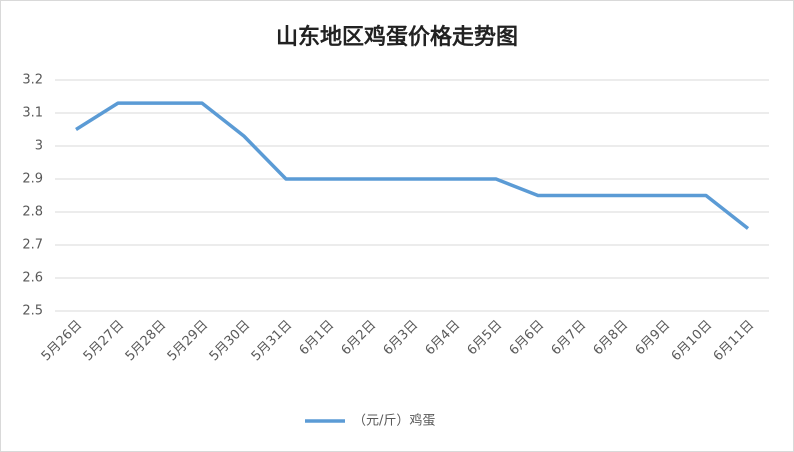 The width and height of the screenshot is (794, 452). What do you see at coordinates (397, 37) in the screenshot?
I see `chart-title: 山东地区鸡蛋价格走势图` at bounding box center [397, 37].